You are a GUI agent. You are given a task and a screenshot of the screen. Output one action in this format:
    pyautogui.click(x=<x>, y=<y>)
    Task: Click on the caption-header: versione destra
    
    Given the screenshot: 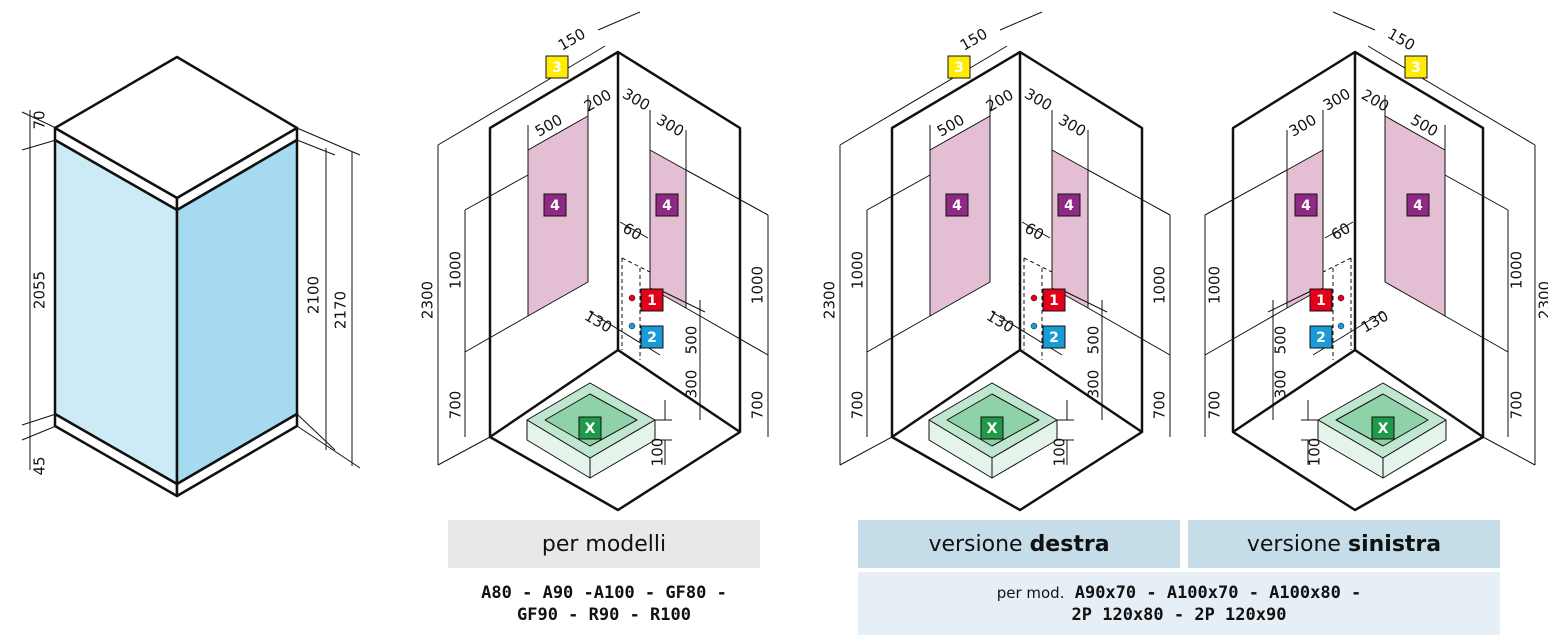 What is the action you would take?
    pyautogui.click(x=1019, y=544)
    